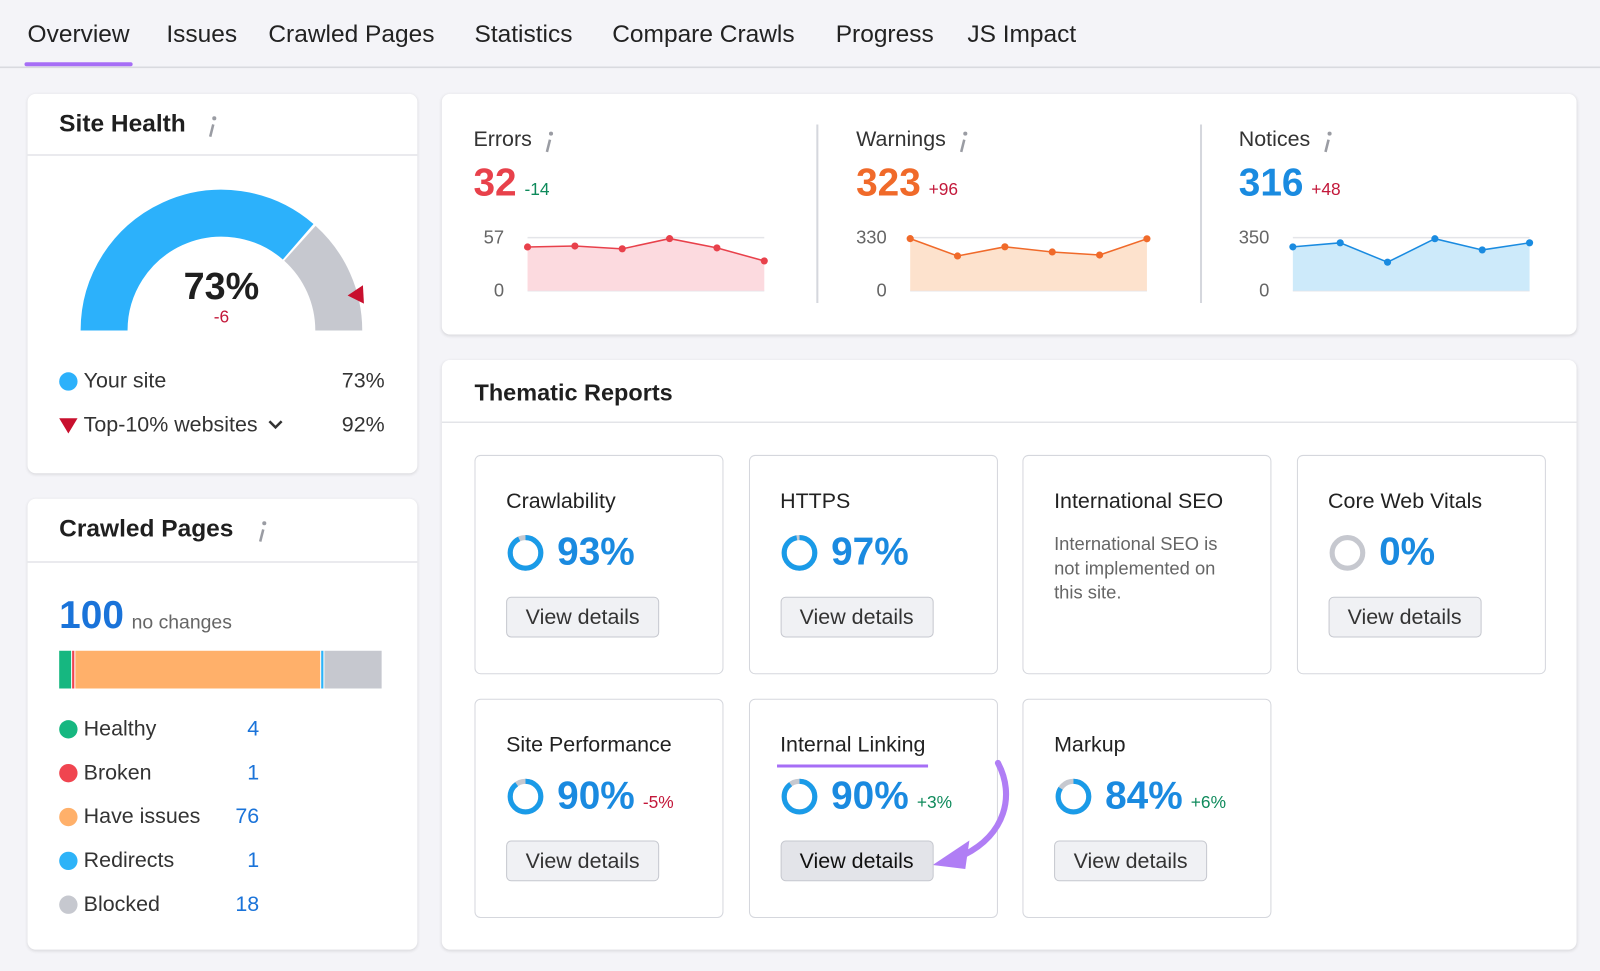  I want to click on report-name: International SEO, so click(1139, 501).